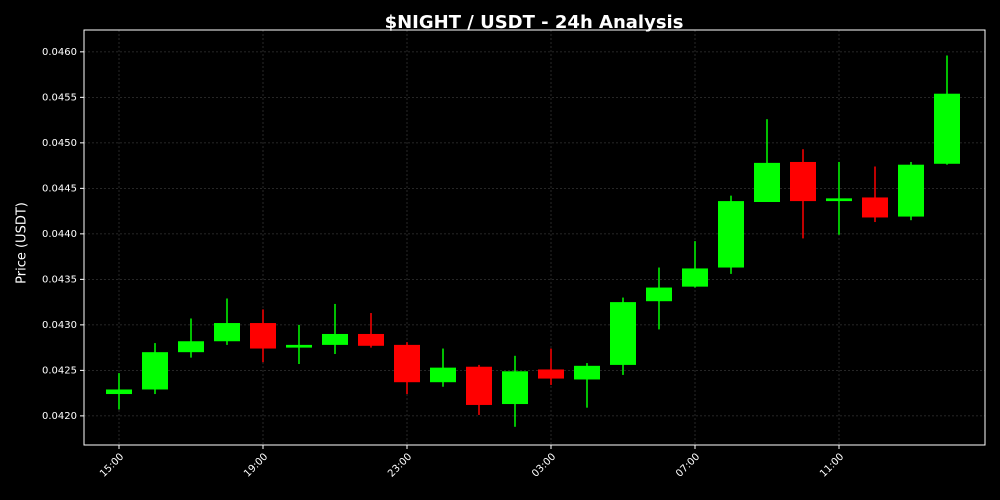 The image size is (1000, 500). I want to click on y-tick-label: 0.0445, so click(59, 188).